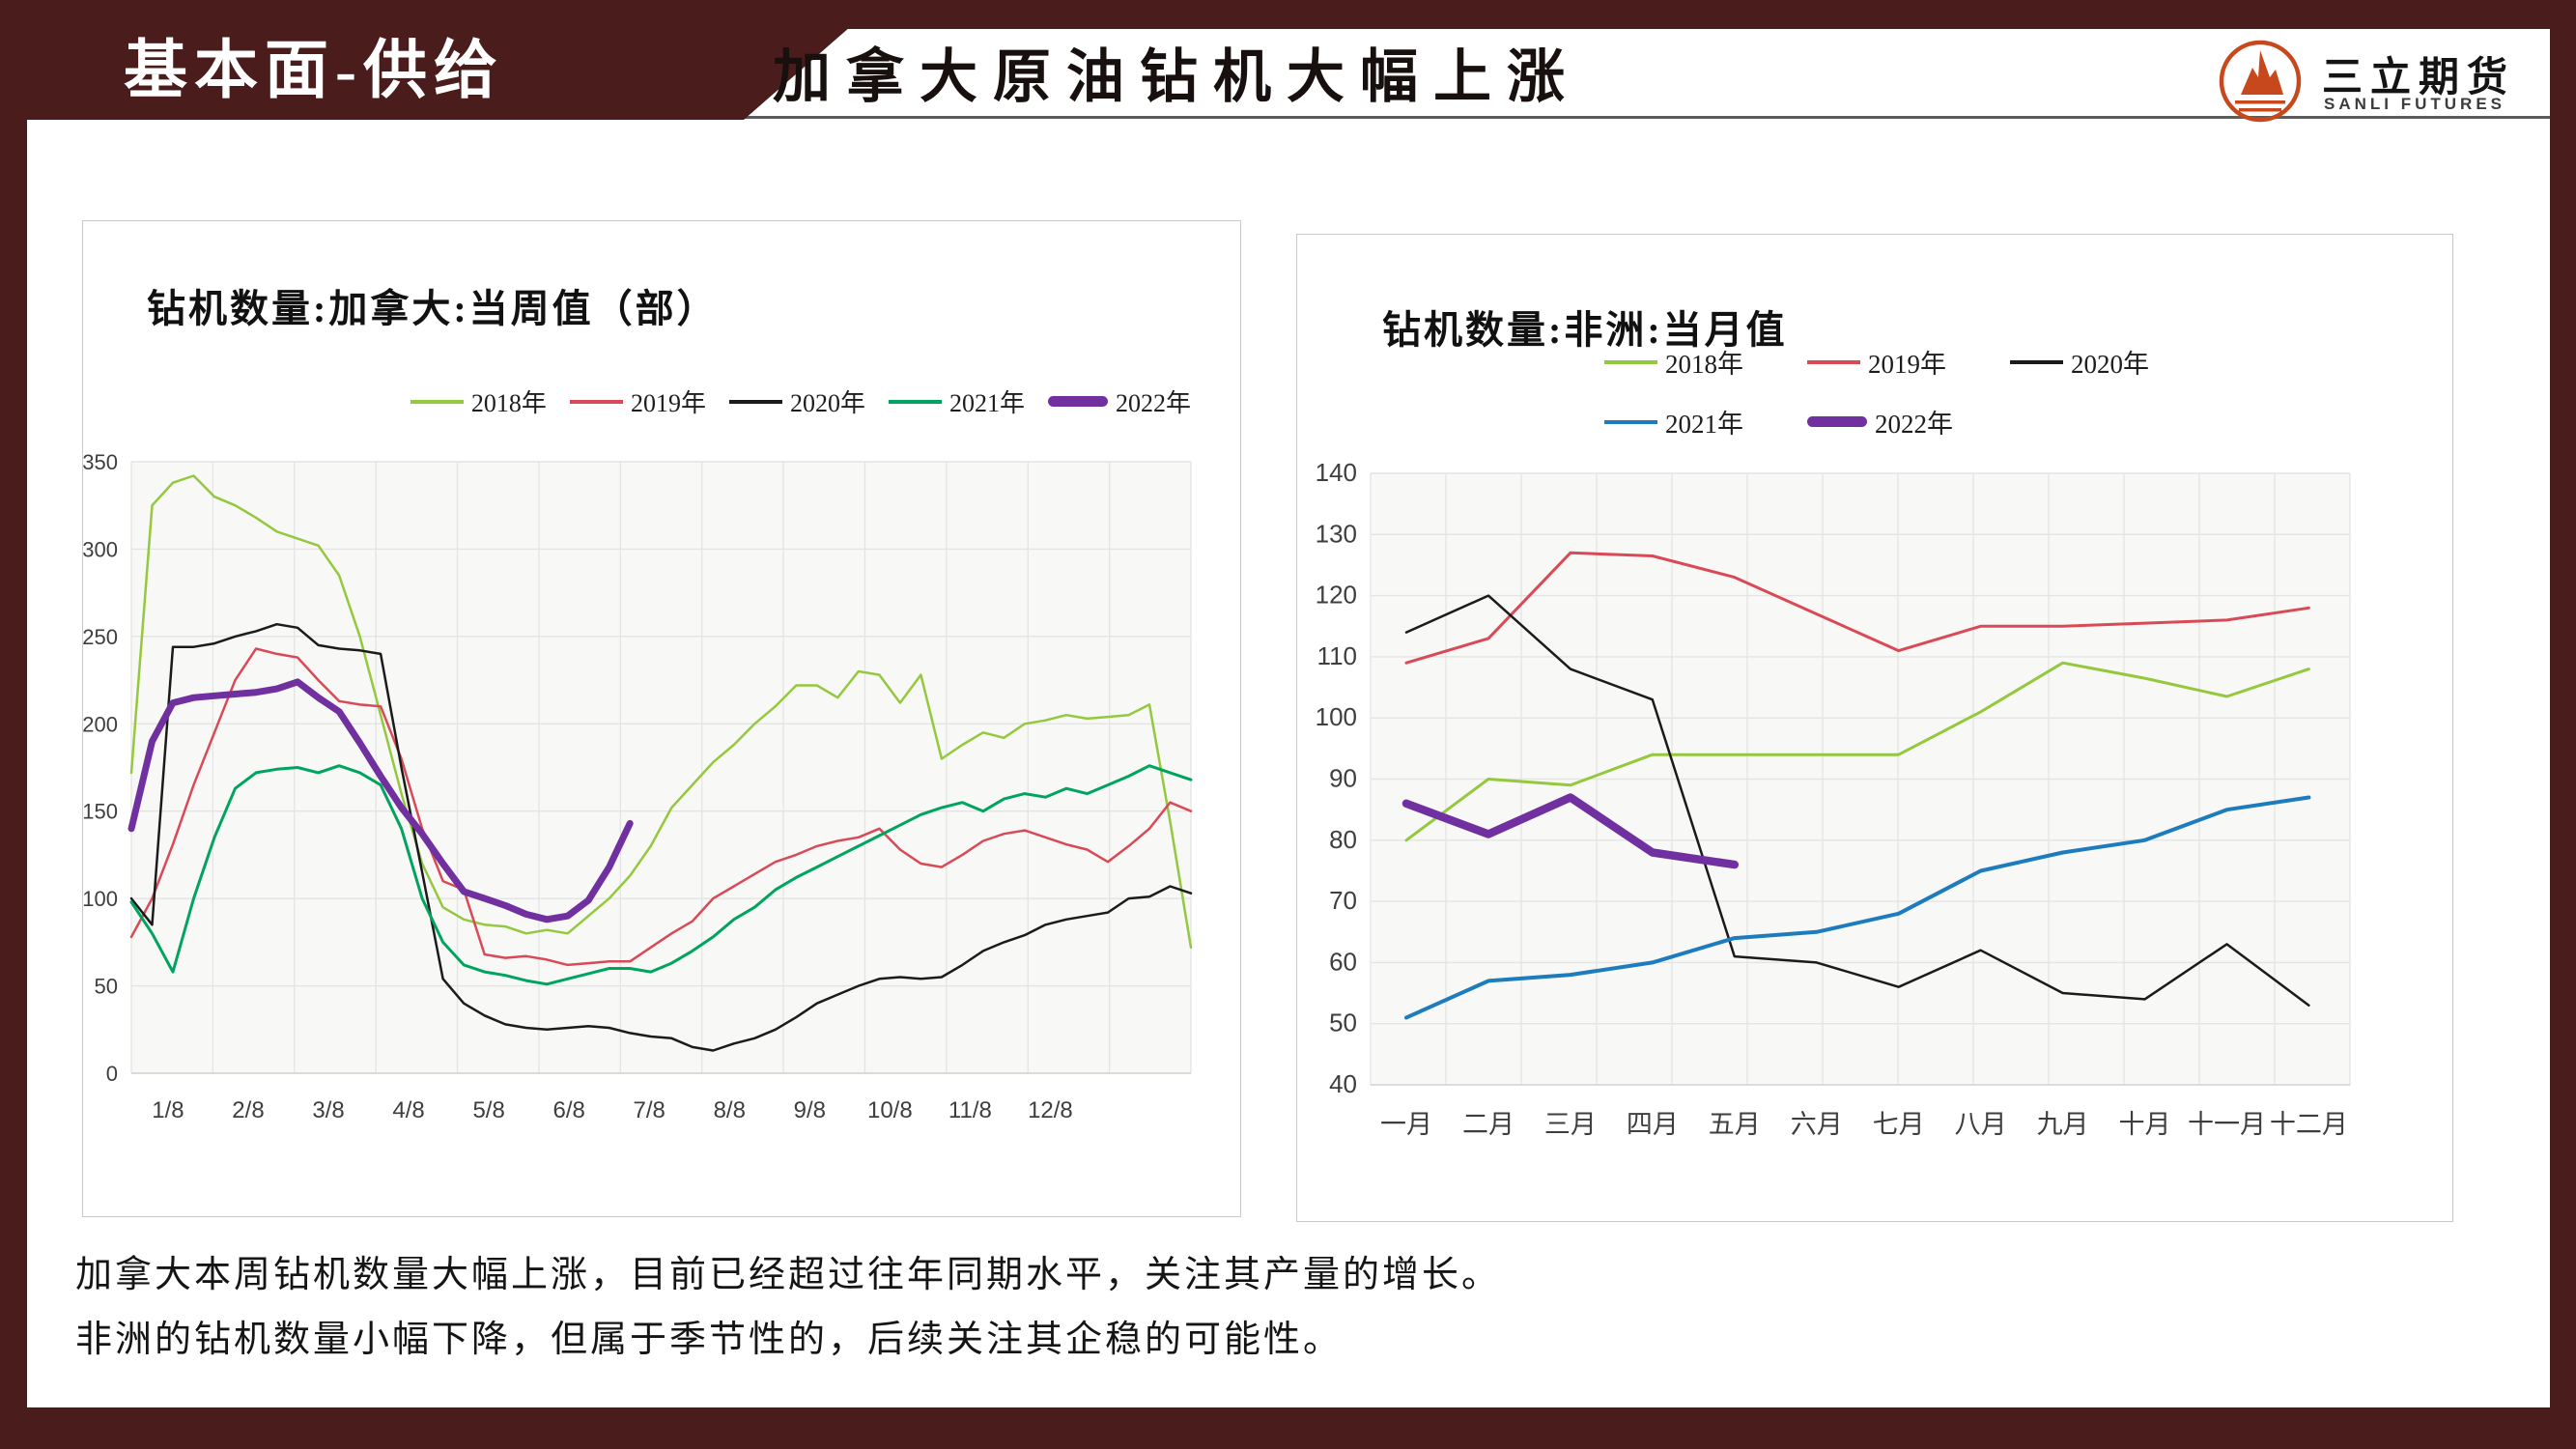 The image size is (2576, 1449). Describe the element at coordinates (788, 1275) in the screenshot. I see `note-line-1: 加拿大本周钻机数量大幅上涨，目前已经超过往年同期水平，关注其产量的增长。` at that location.